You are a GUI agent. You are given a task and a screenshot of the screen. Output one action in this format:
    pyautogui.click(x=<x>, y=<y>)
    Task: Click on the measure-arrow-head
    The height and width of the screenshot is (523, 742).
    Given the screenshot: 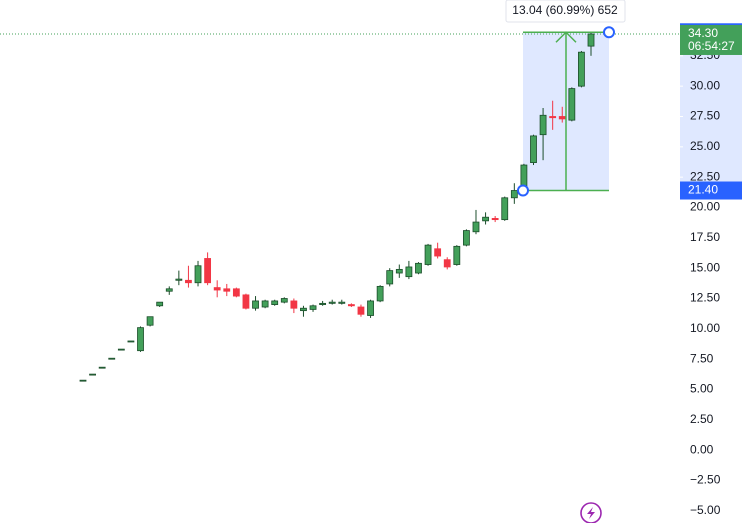 What is the action you would take?
    pyautogui.click(x=566, y=37)
    